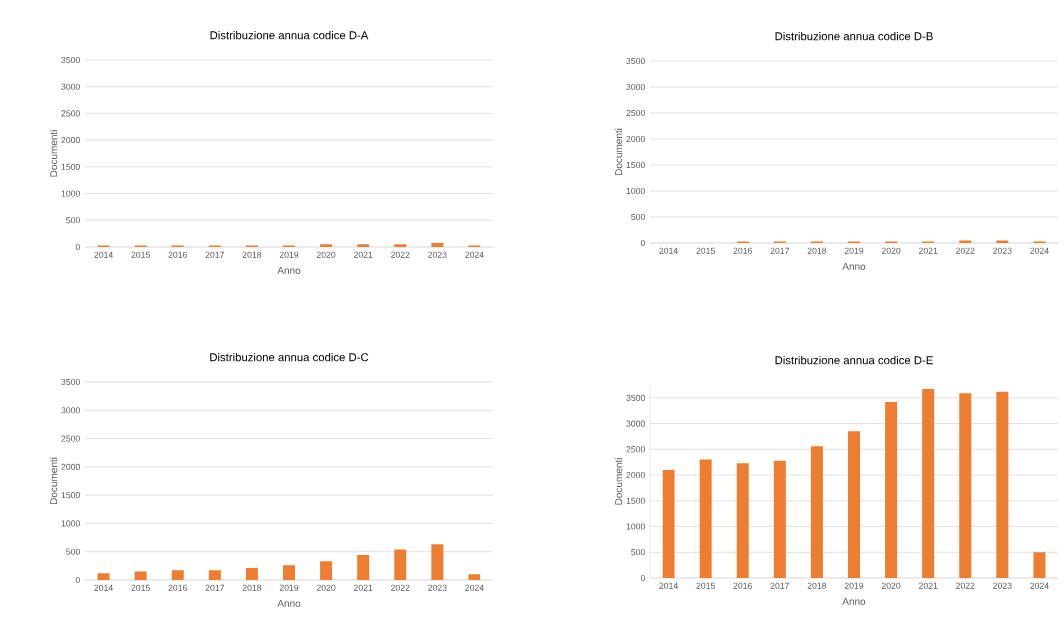 The height and width of the screenshot is (635, 1064). What do you see at coordinates (854, 360) in the screenshot?
I see `chart-title: Distribuzione annua codice D-E` at bounding box center [854, 360].